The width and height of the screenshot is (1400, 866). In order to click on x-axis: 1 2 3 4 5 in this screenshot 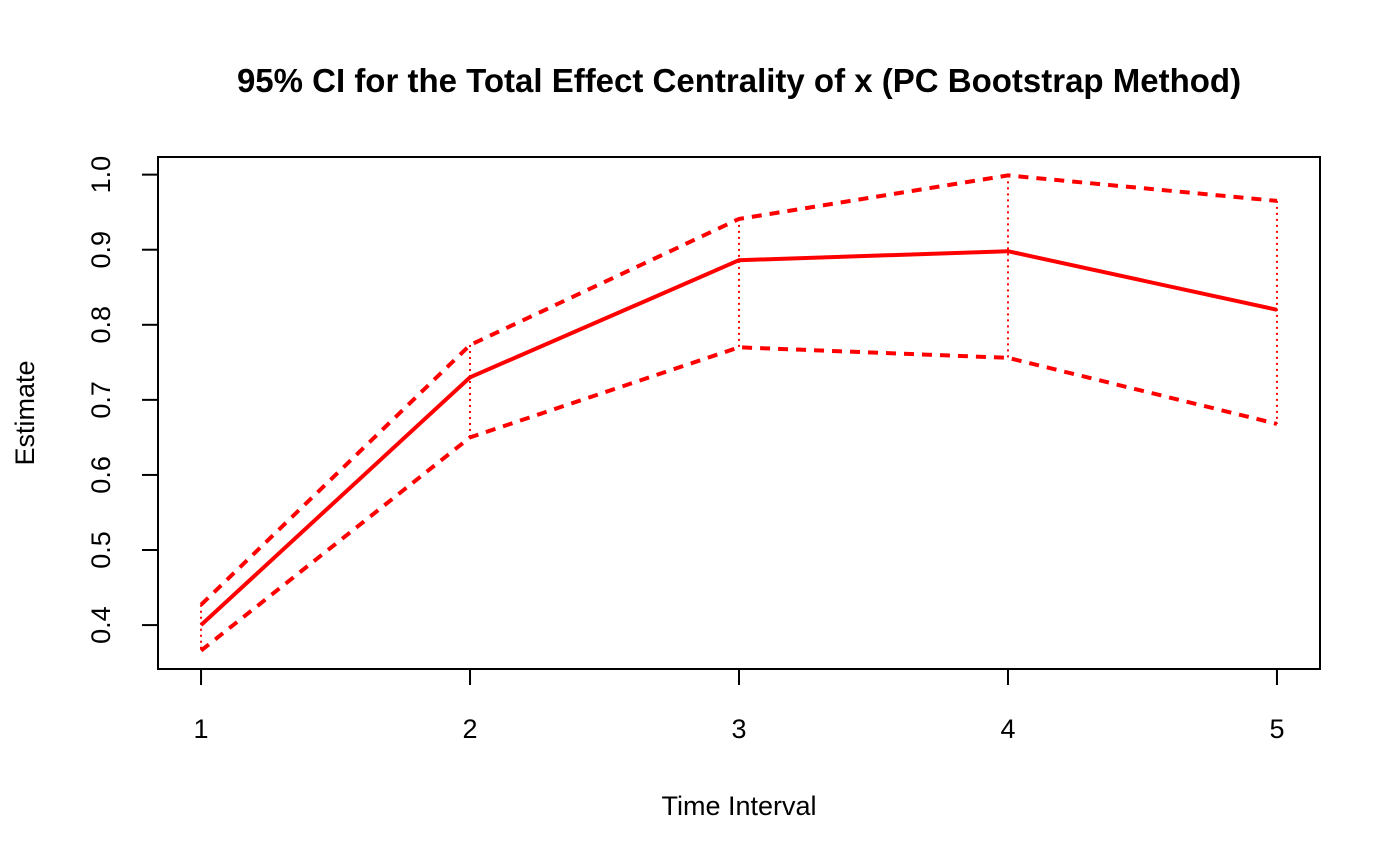, I will do `click(739, 706)`.